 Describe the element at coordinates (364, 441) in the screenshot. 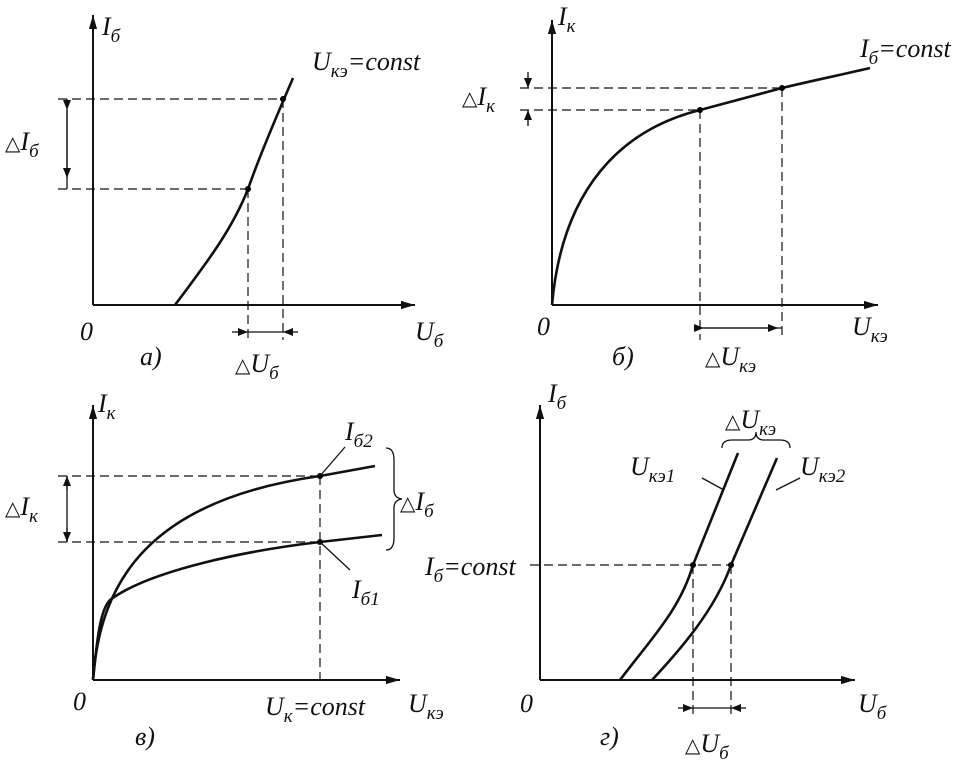

I see `label-sub: б2` at that location.